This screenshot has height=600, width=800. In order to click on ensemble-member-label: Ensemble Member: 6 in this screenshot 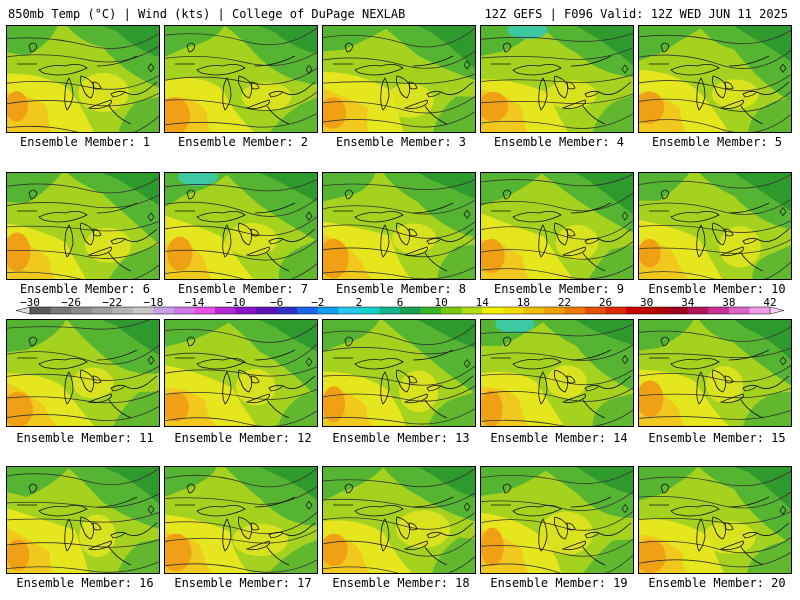, I will do `click(85, 289)`.